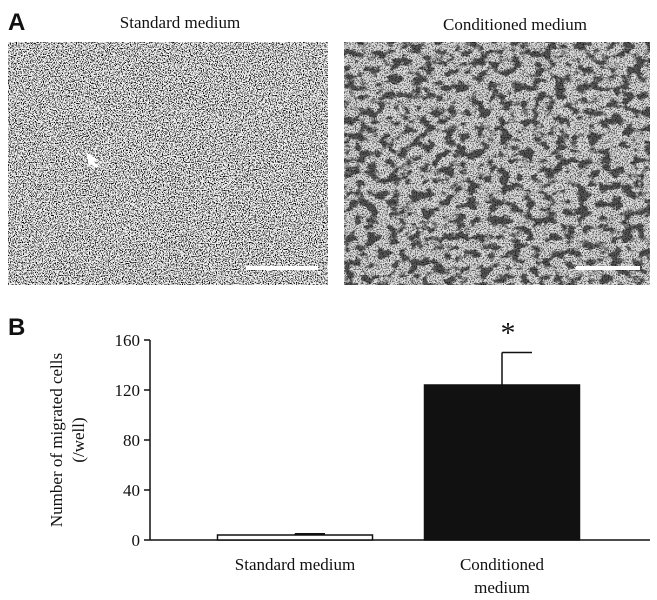 This screenshot has height=600, width=657. What do you see at coordinates (128, 340) in the screenshot?
I see `y-tick-label: 160` at bounding box center [128, 340].